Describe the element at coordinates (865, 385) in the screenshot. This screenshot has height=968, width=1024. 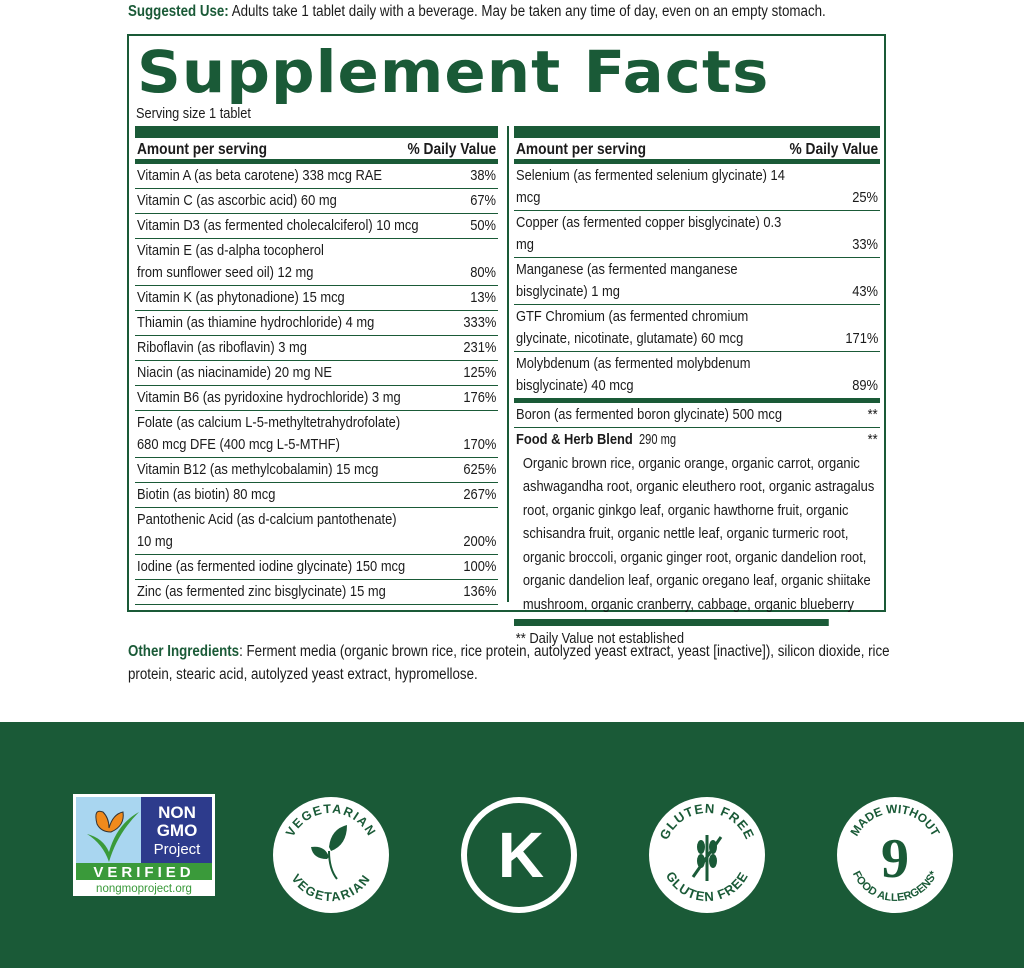
I see `daily-value: 89%` at that location.